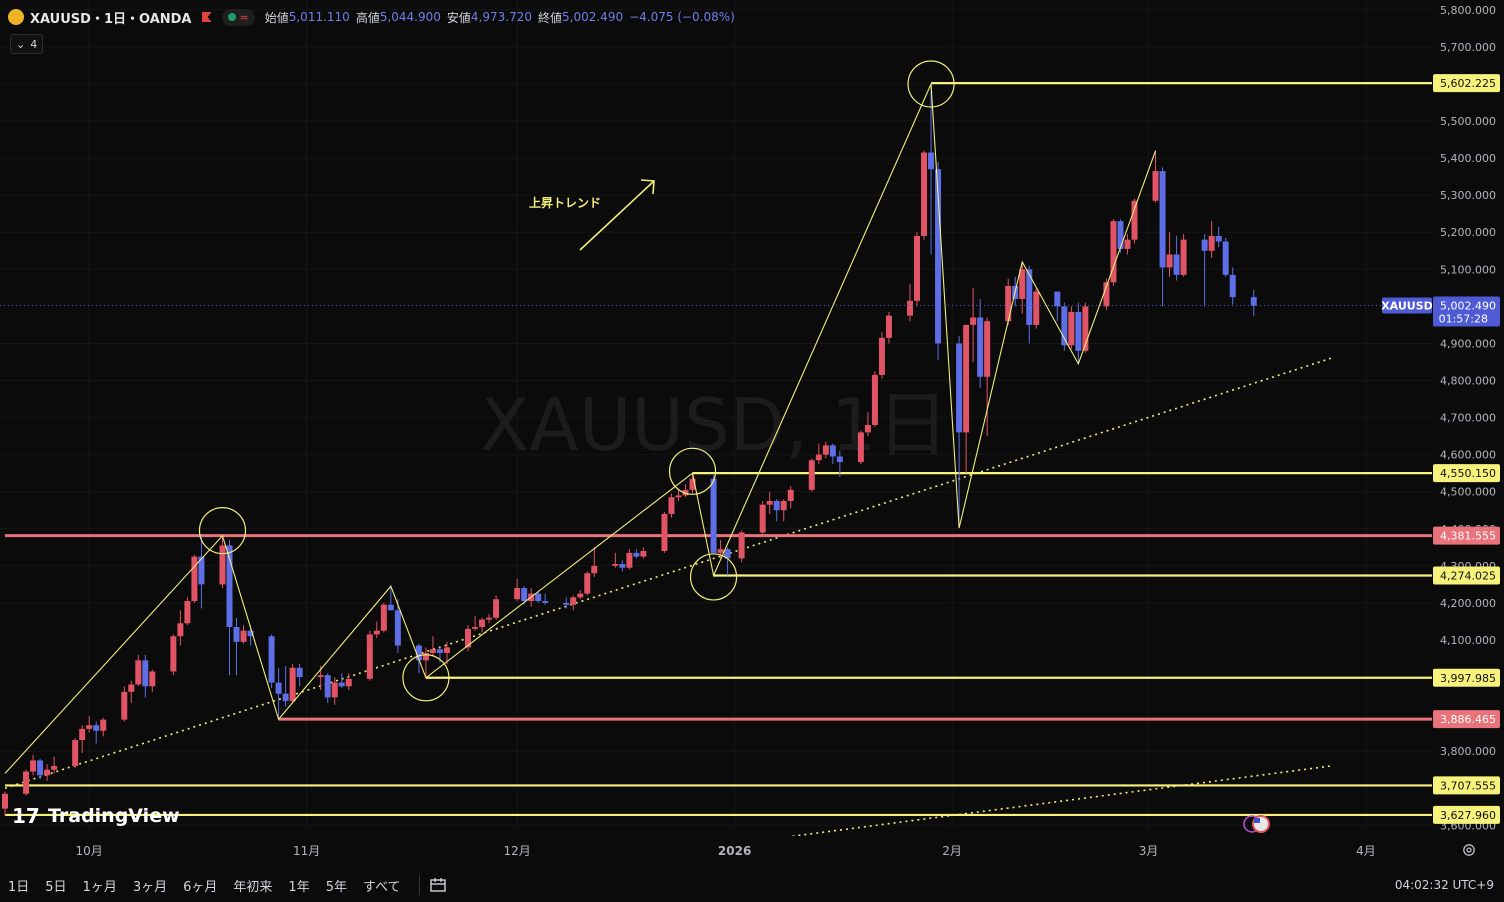  Describe the element at coordinates (253, 887) in the screenshot. I see `timeframe-ytd: 年初来` at that location.